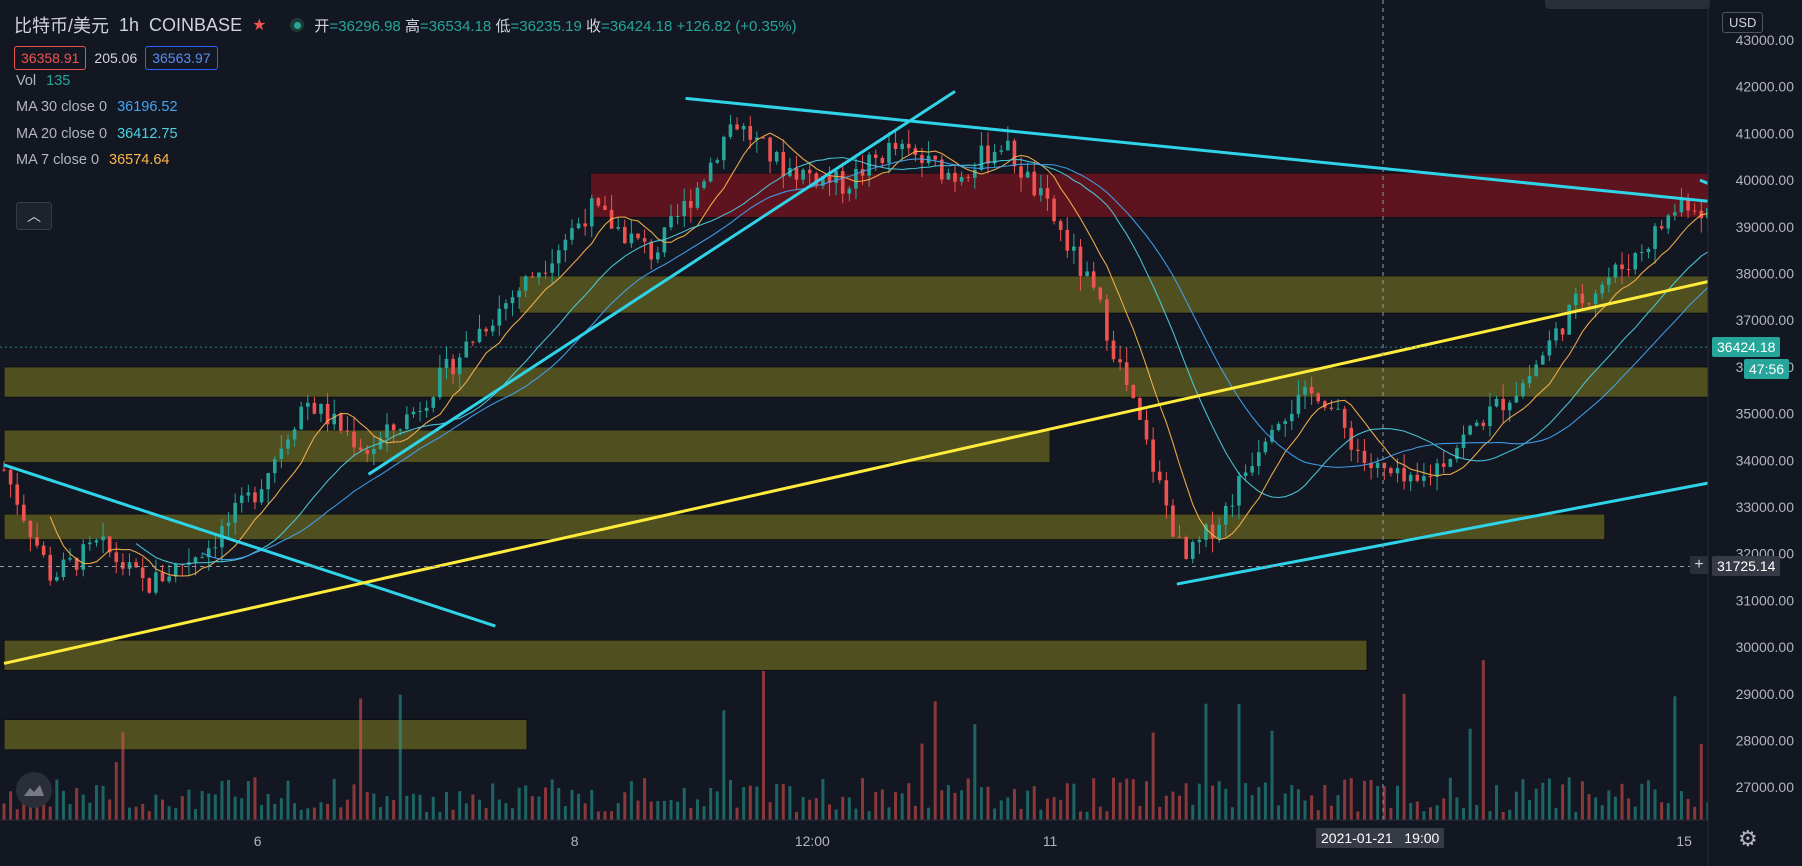 The height and width of the screenshot is (866, 1802). Describe the element at coordinates (58, 160) in the screenshot. I see `legend-label: MA 7 close 0` at that location.